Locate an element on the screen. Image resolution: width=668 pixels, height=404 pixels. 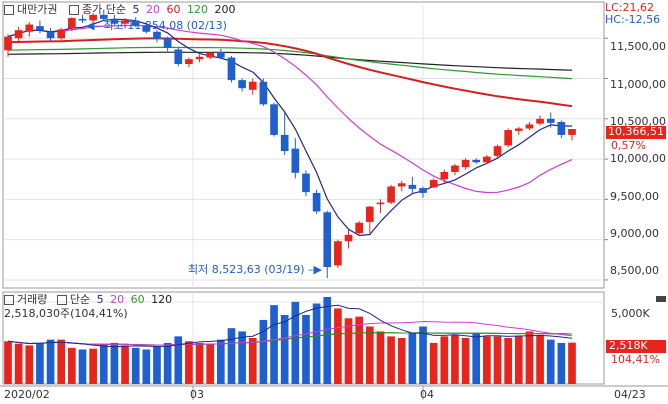
ma-caption: 종가 단순 is located at coordinates (103, 9).